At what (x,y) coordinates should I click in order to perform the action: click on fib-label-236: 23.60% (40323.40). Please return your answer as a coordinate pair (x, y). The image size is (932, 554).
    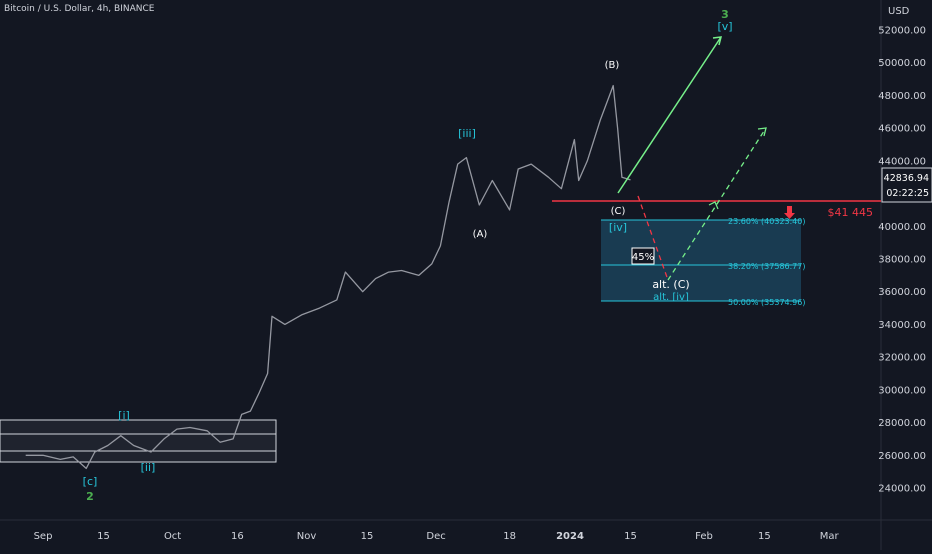
    Looking at the image, I should click on (766, 221).